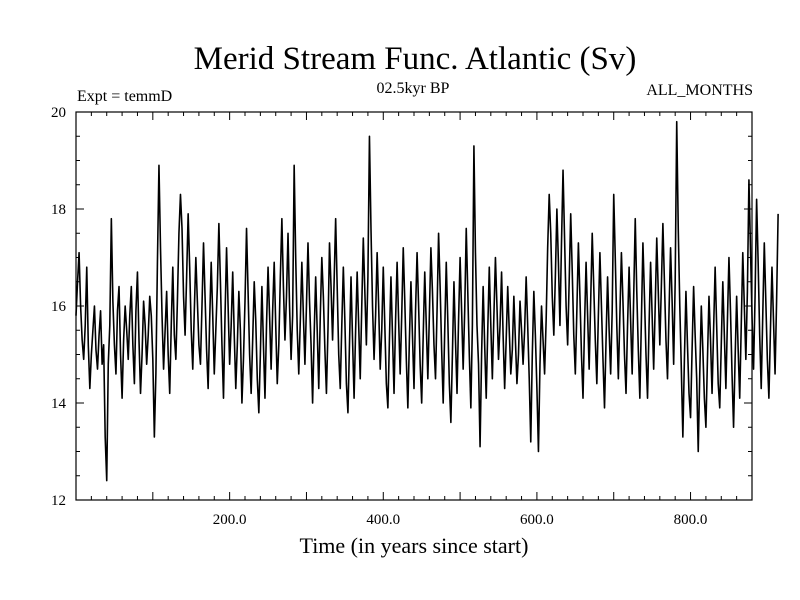 The width and height of the screenshot is (800, 600). Describe the element at coordinates (59, 307) in the screenshot. I see `y-tick-label: 16` at that location.